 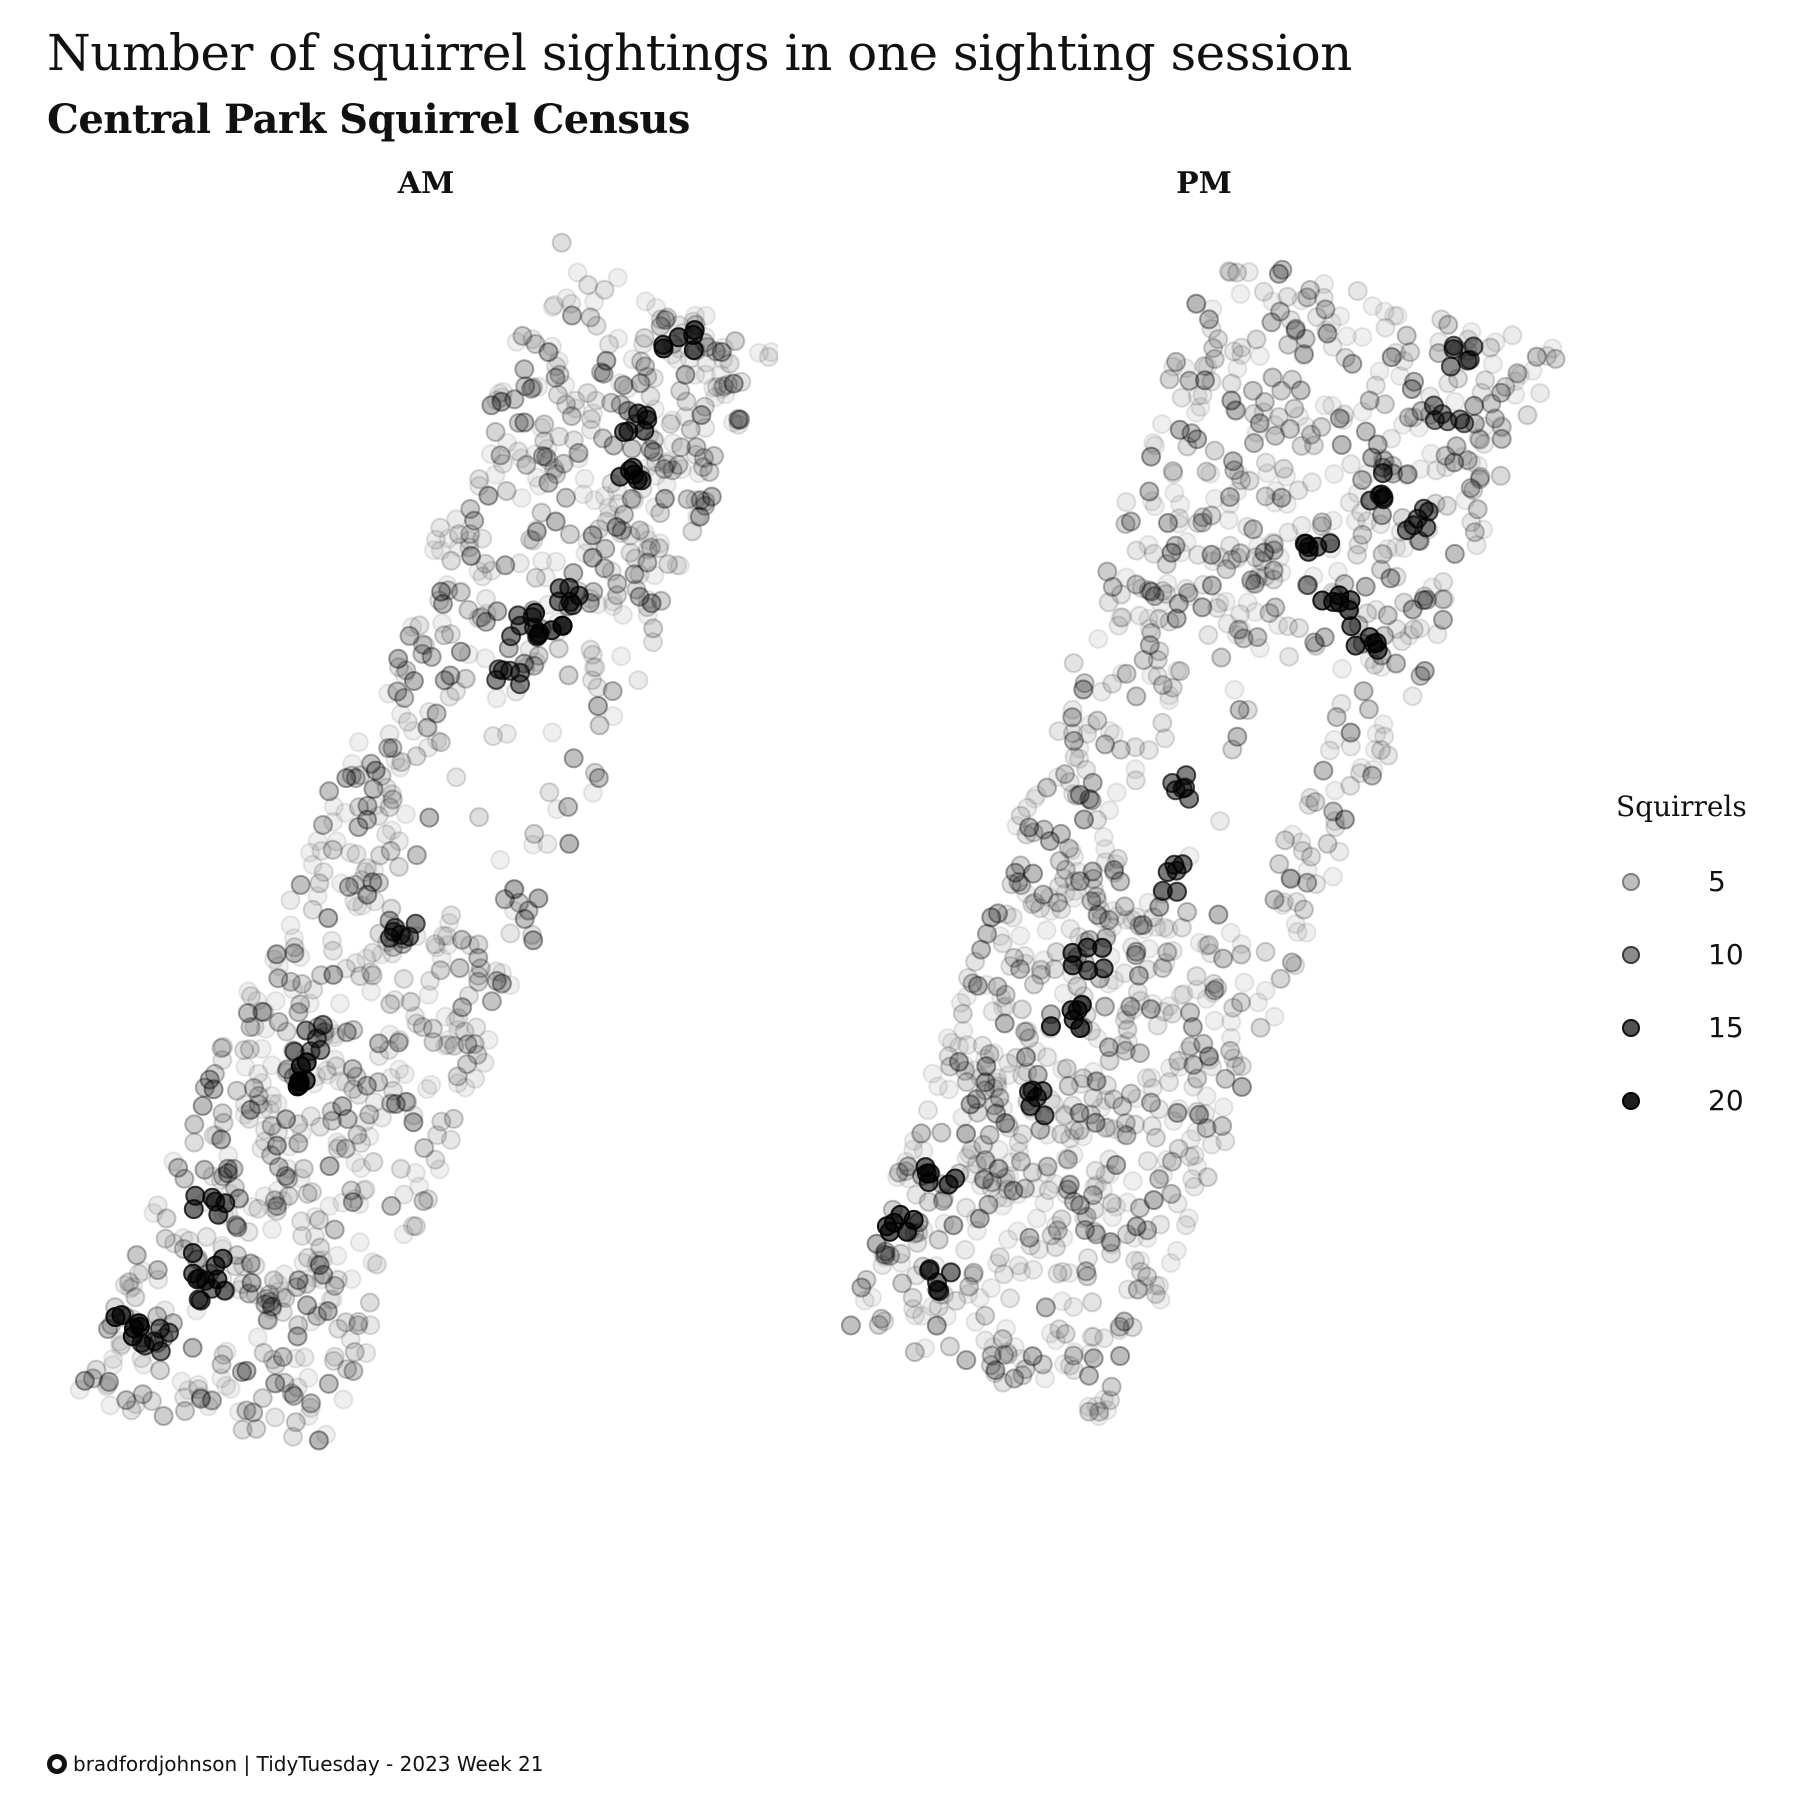 I want to click on legend-label: 20, so click(x=1726, y=1100).